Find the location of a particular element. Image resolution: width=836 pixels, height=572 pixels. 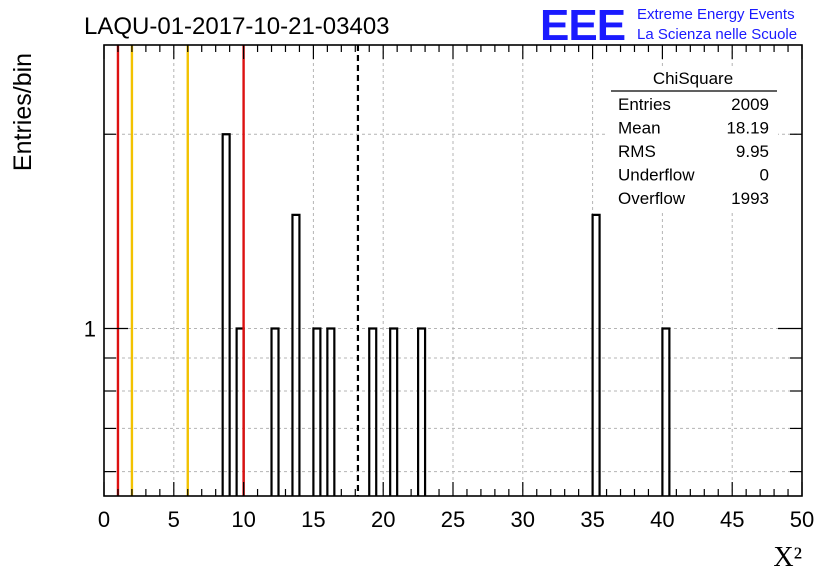

x-tick-label: 15 is located at coordinates (313, 519).